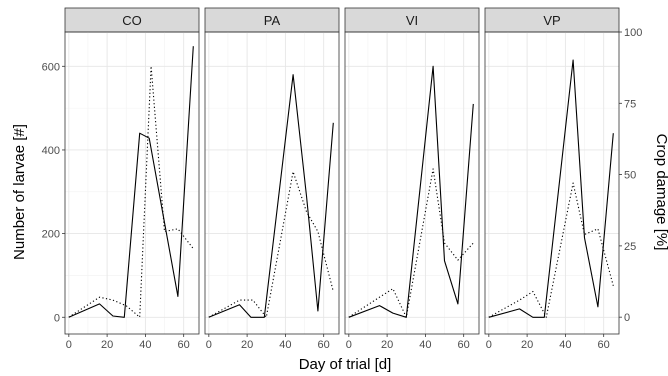 Image resolution: width=668 pixels, height=376 pixels. I want to click on right-y-axis: 0 25 50 75 100, so click(630, 175).